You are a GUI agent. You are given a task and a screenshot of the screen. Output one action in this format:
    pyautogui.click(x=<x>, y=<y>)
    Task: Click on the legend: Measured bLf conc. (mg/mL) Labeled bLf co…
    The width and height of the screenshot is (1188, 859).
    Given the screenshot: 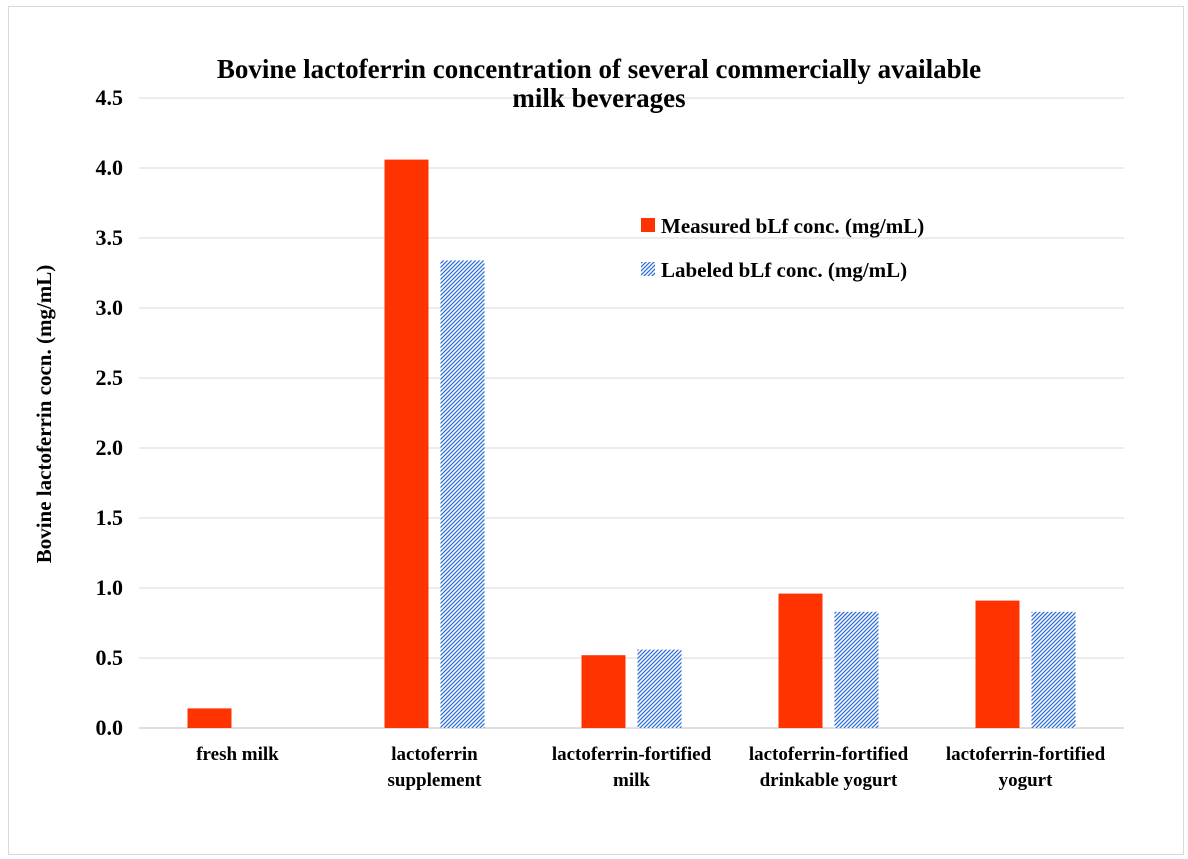 What is the action you would take?
    pyautogui.click(x=782, y=248)
    